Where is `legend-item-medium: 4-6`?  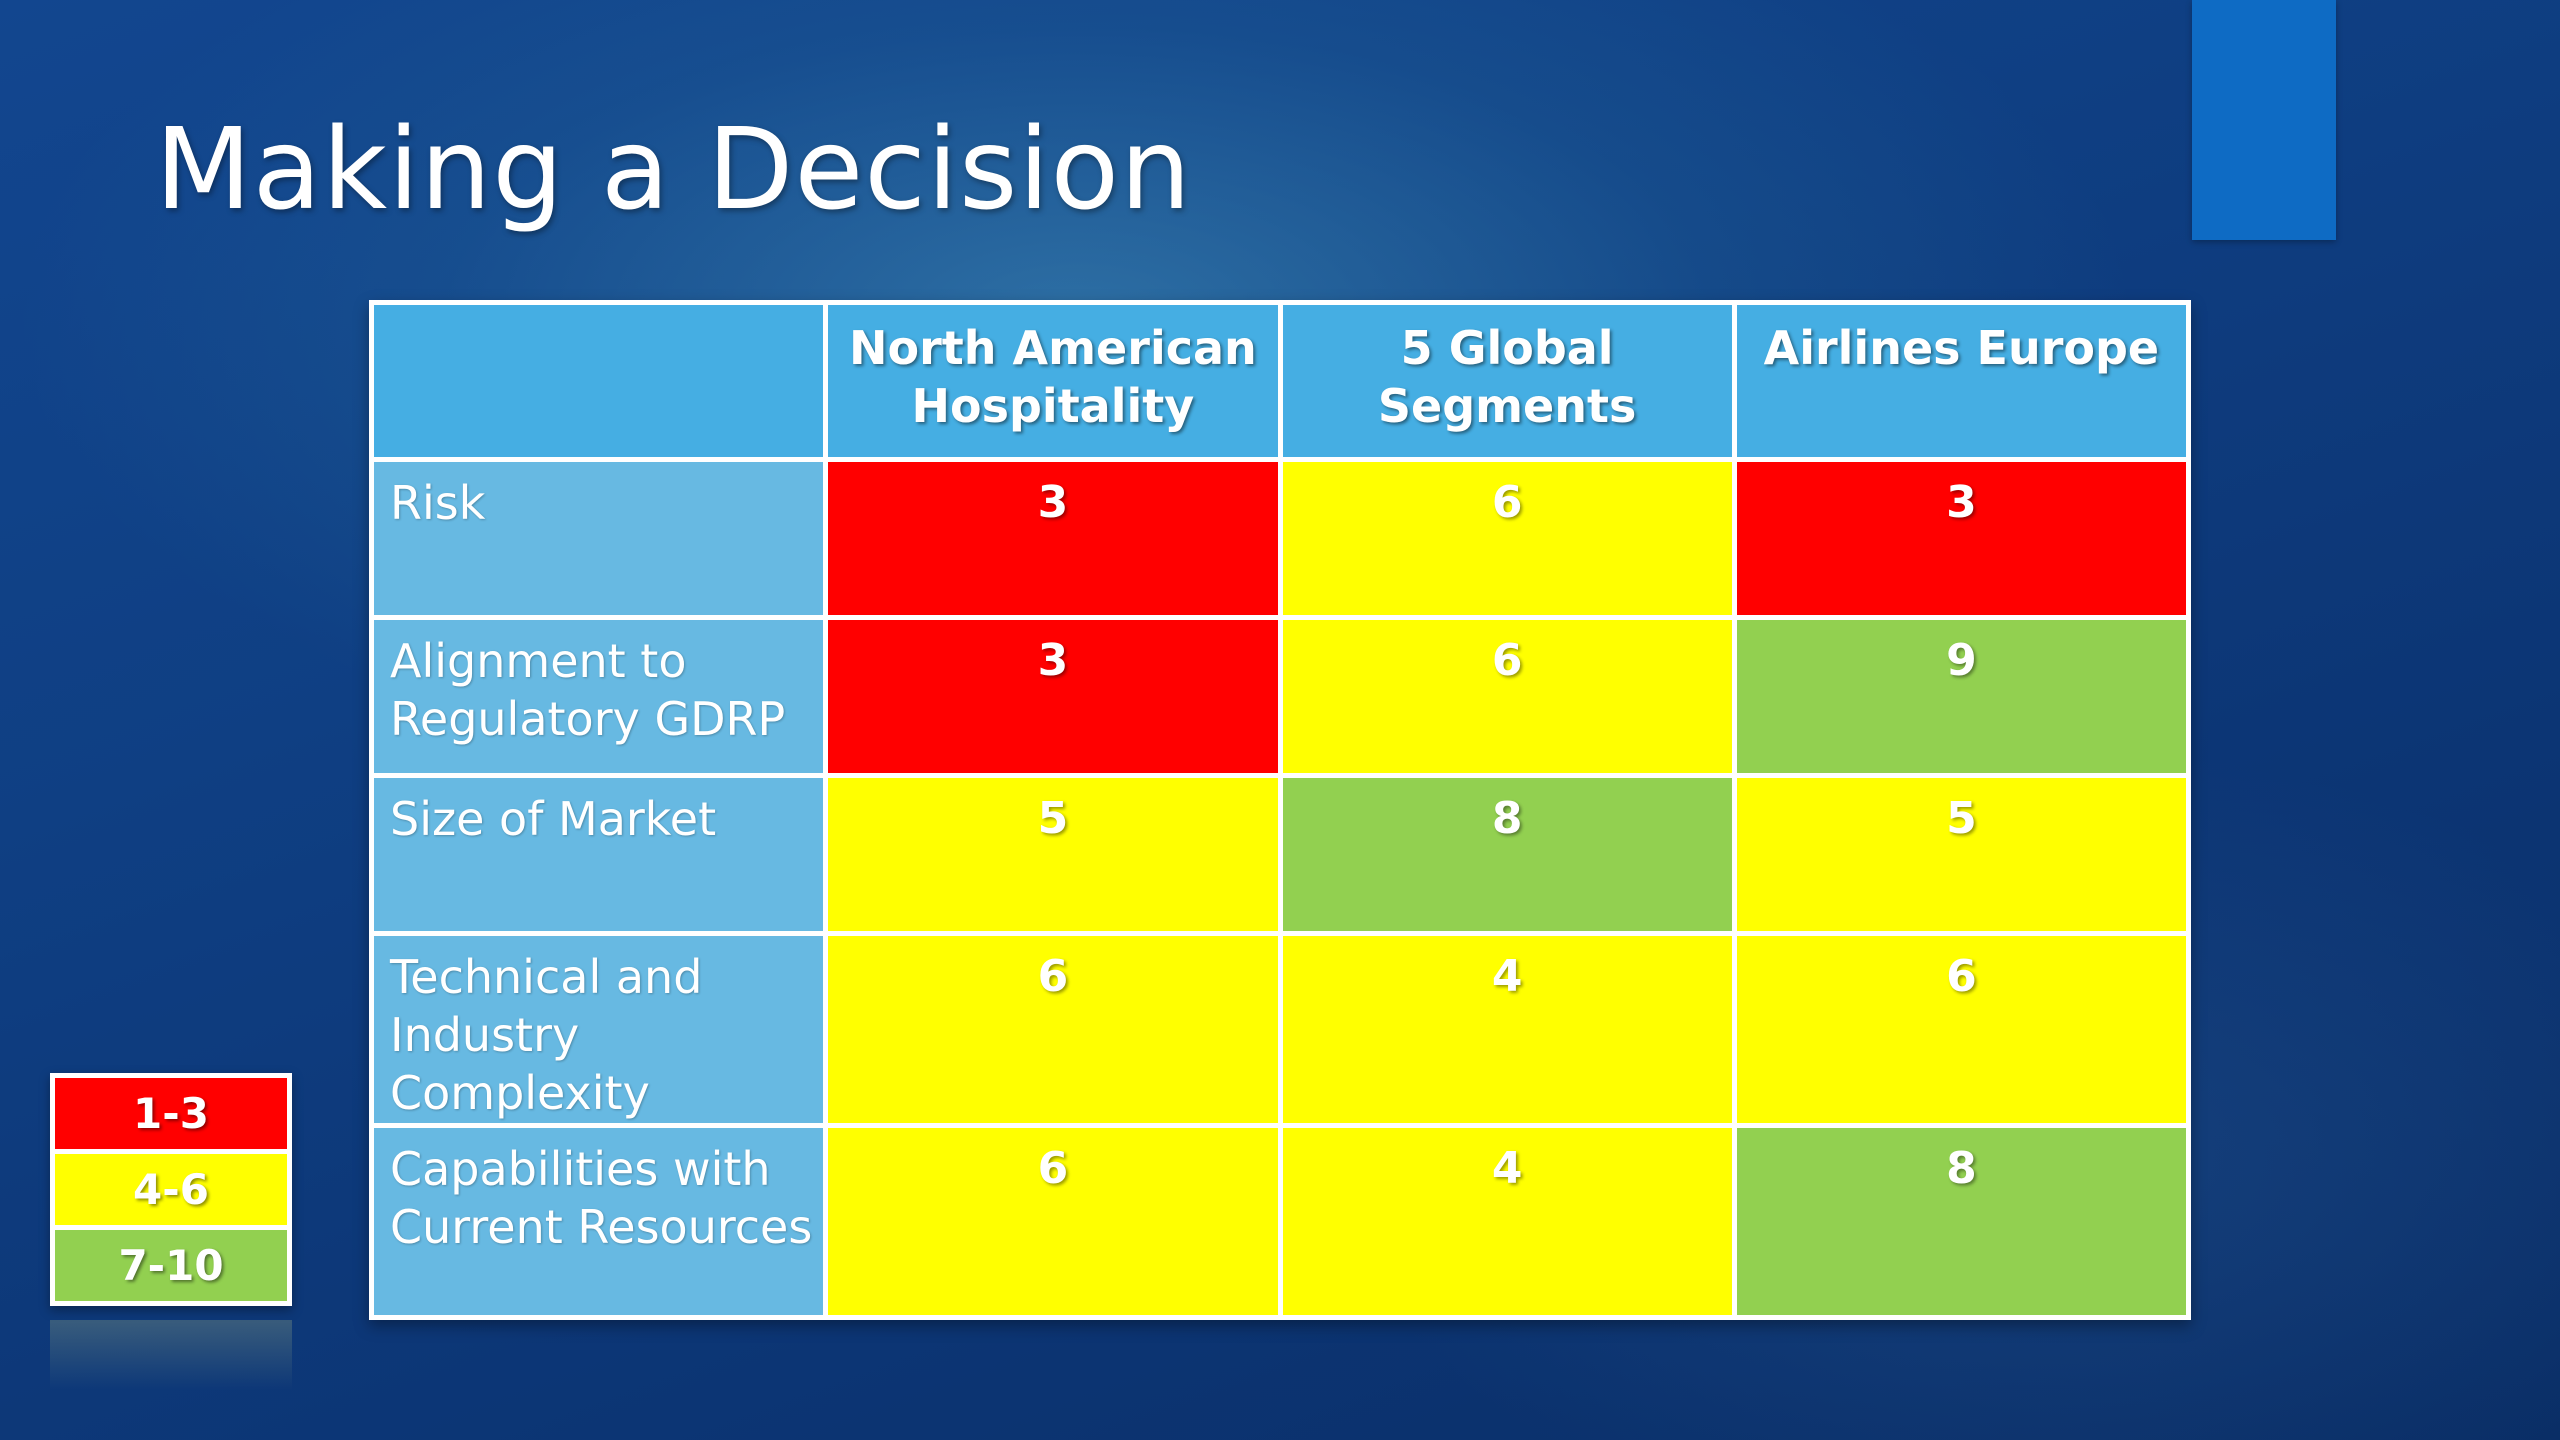 legend-item-medium: 4-6 is located at coordinates (171, 1189).